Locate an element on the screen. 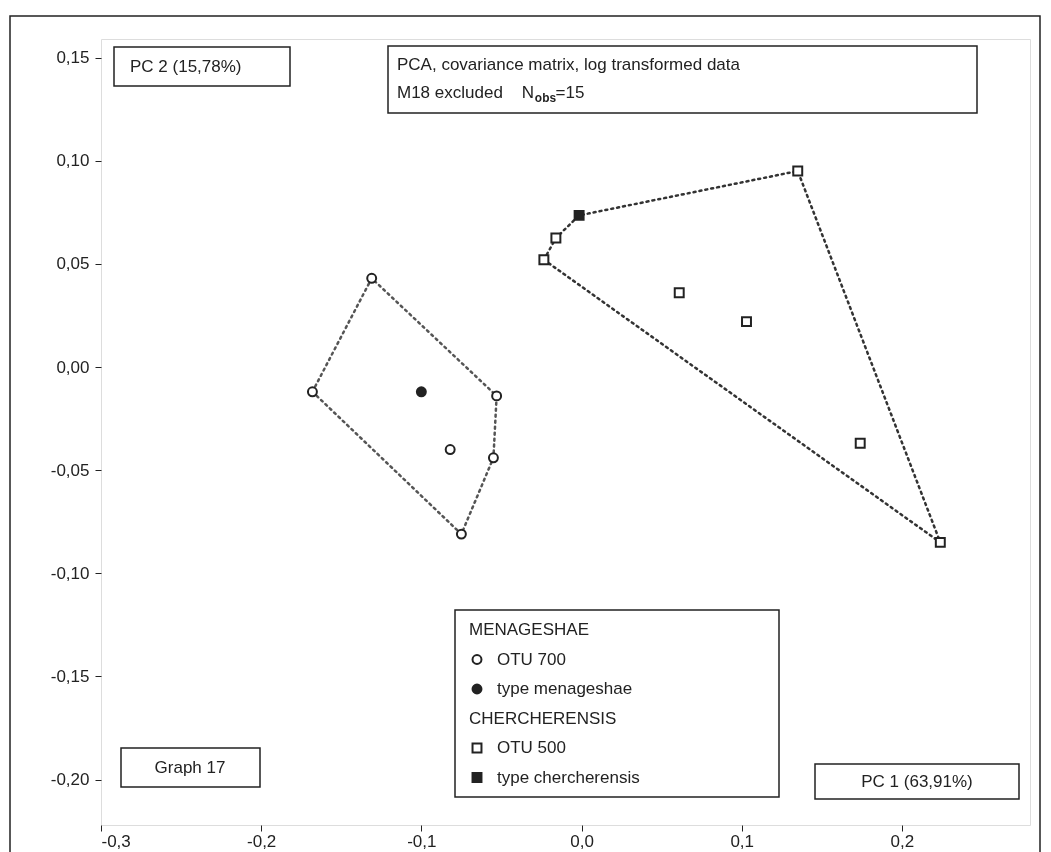 This screenshot has height=852, width=1051. y-tick-label: 0,15 is located at coordinates (73, 58).